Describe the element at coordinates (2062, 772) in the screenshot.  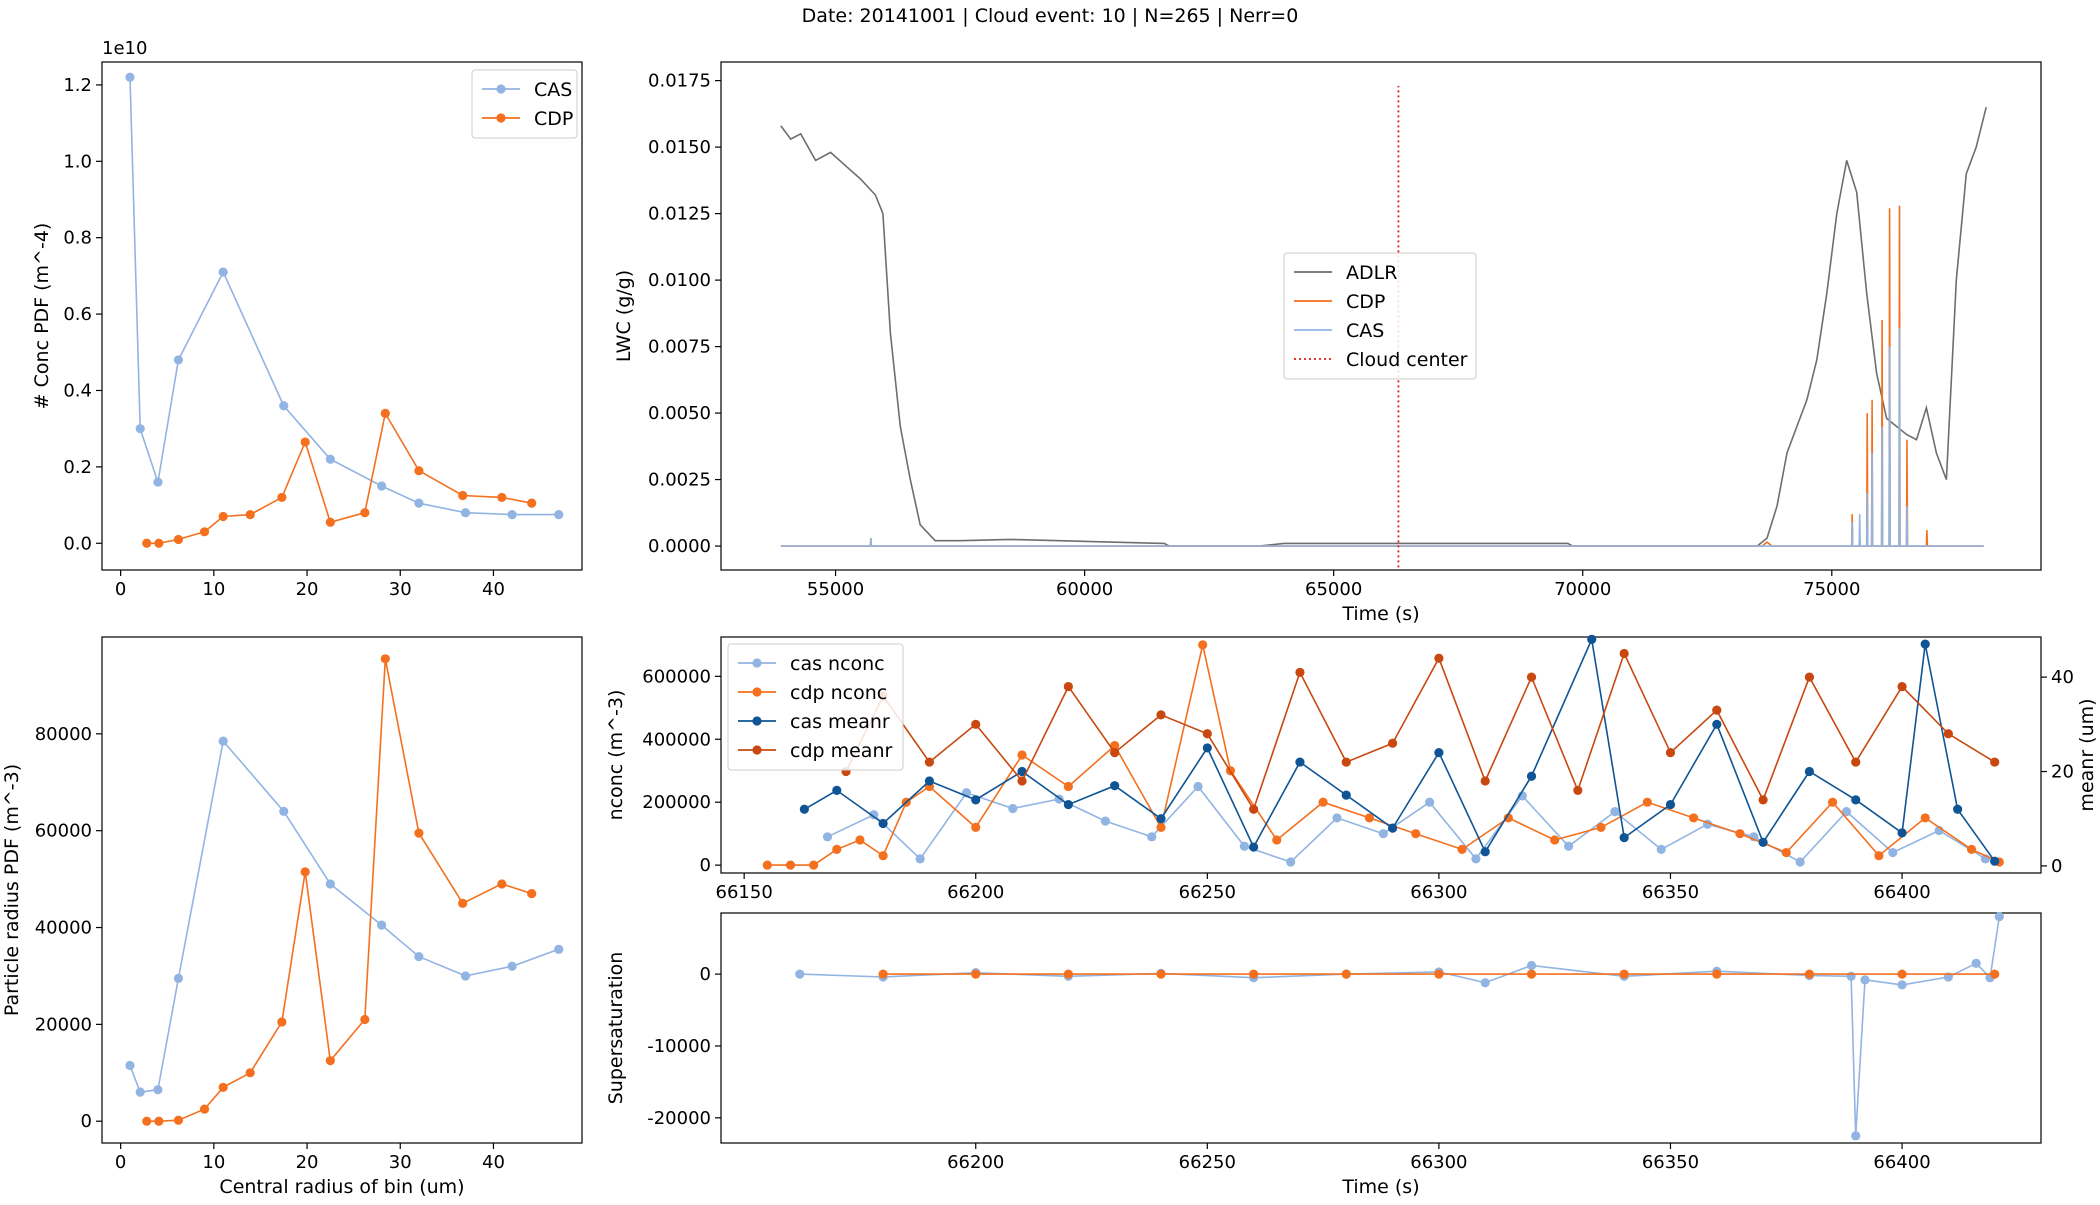
I see `y-right-tick-label: 20` at that location.